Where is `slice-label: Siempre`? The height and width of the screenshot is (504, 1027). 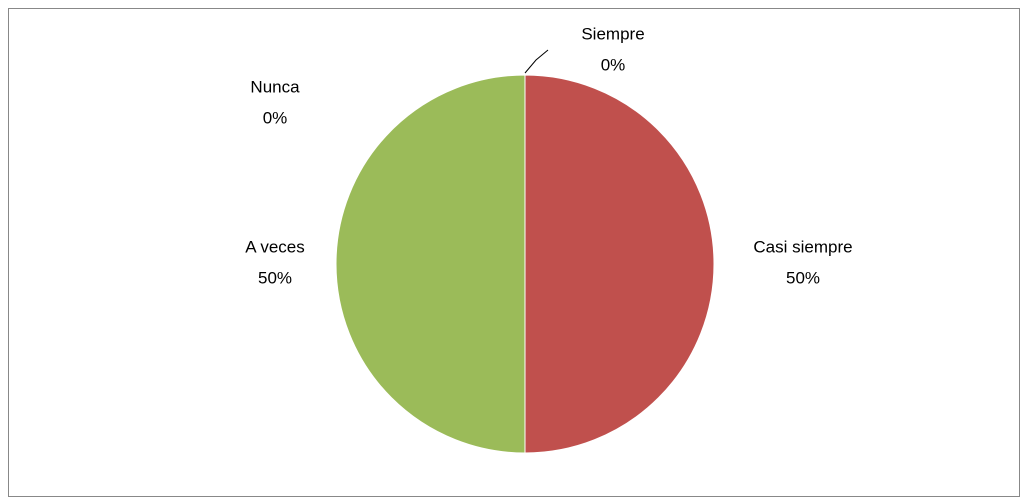 slice-label: Siempre is located at coordinates (612, 33).